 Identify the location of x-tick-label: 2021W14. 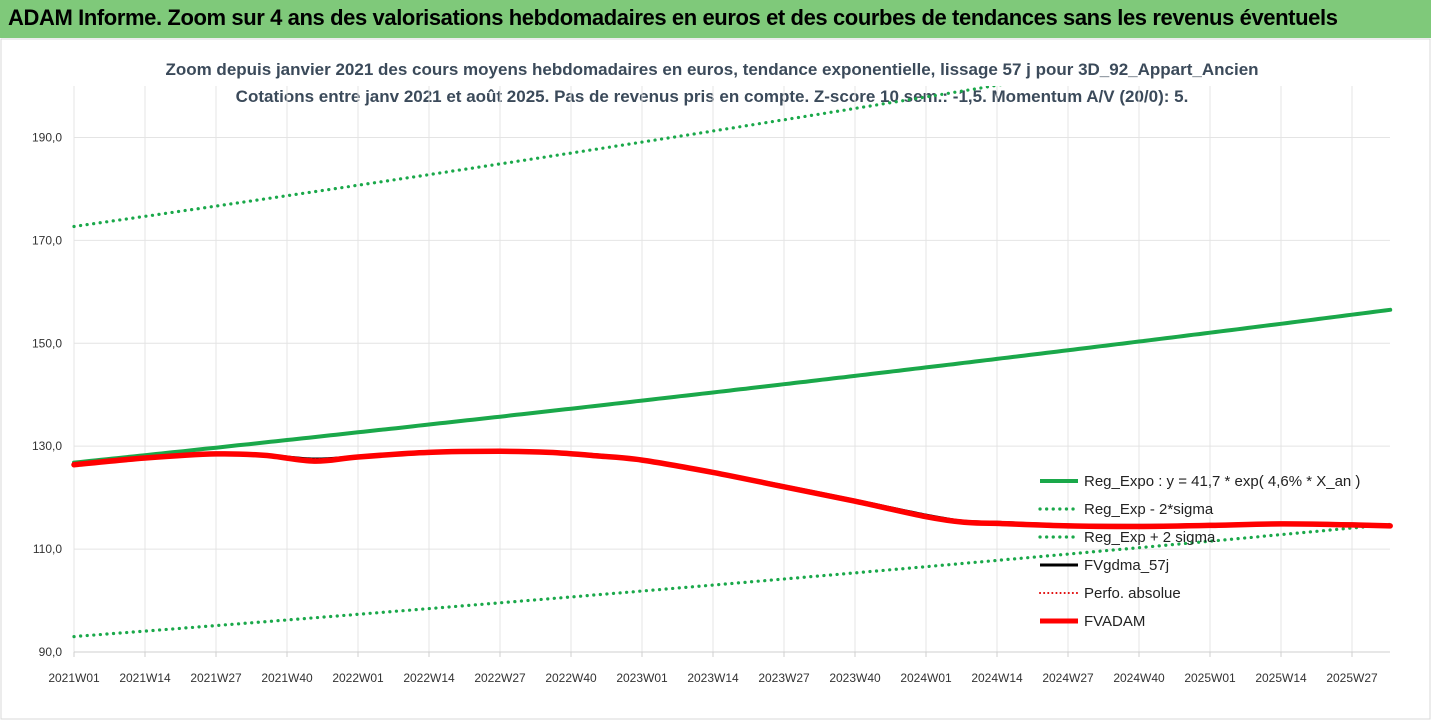
(145, 678).